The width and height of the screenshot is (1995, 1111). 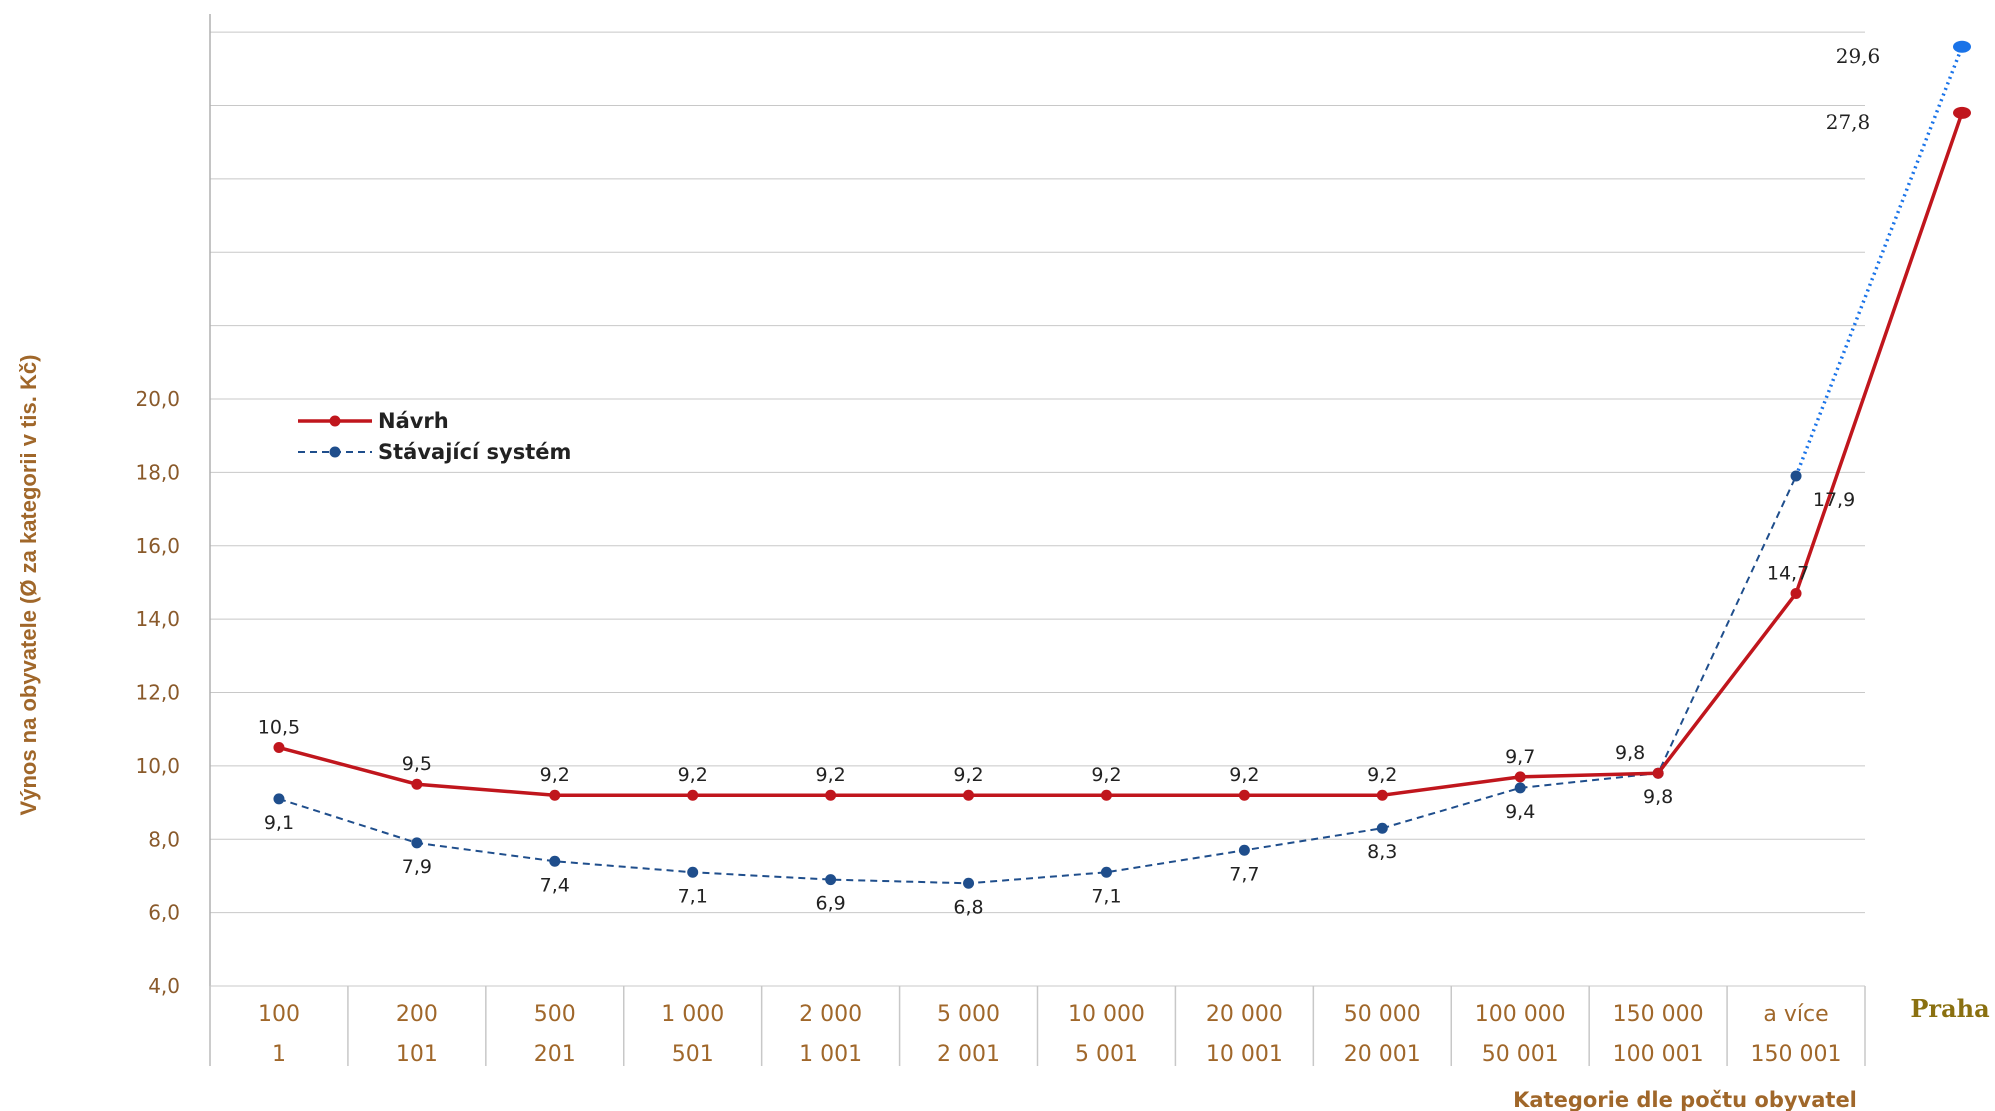 I want to click on x-tick-label-top: 1 000, so click(x=692, y=1014).